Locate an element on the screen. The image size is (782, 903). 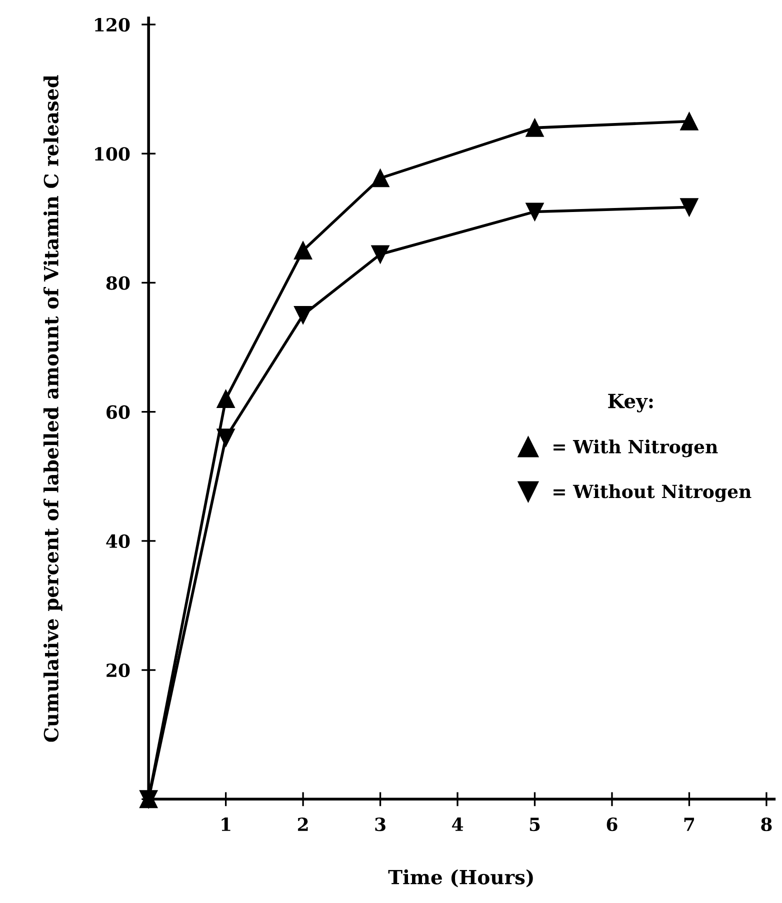
x-axis-title: Time (Hours) is located at coordinates (460, 878).